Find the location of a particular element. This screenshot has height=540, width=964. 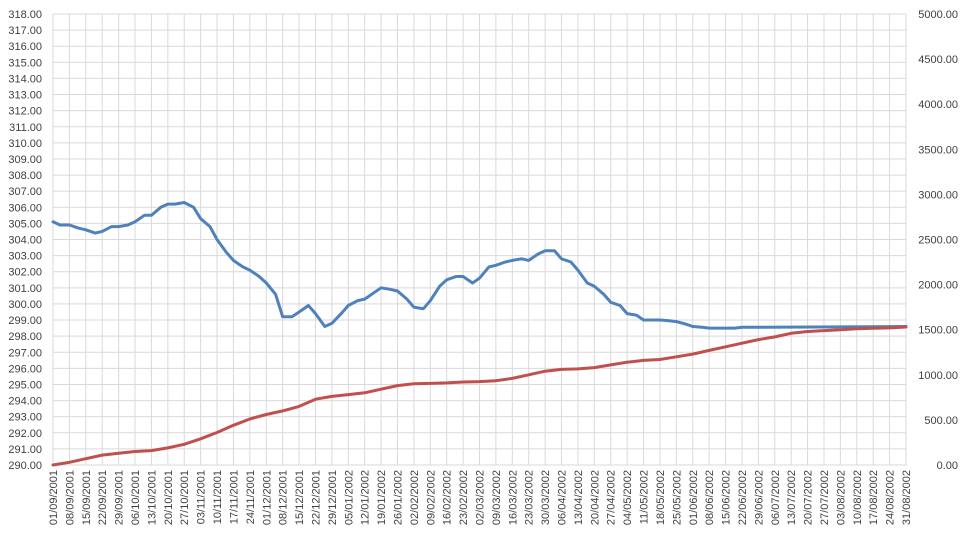

left-y-tick-label: 317.00 is located at coordinates (25, 31).